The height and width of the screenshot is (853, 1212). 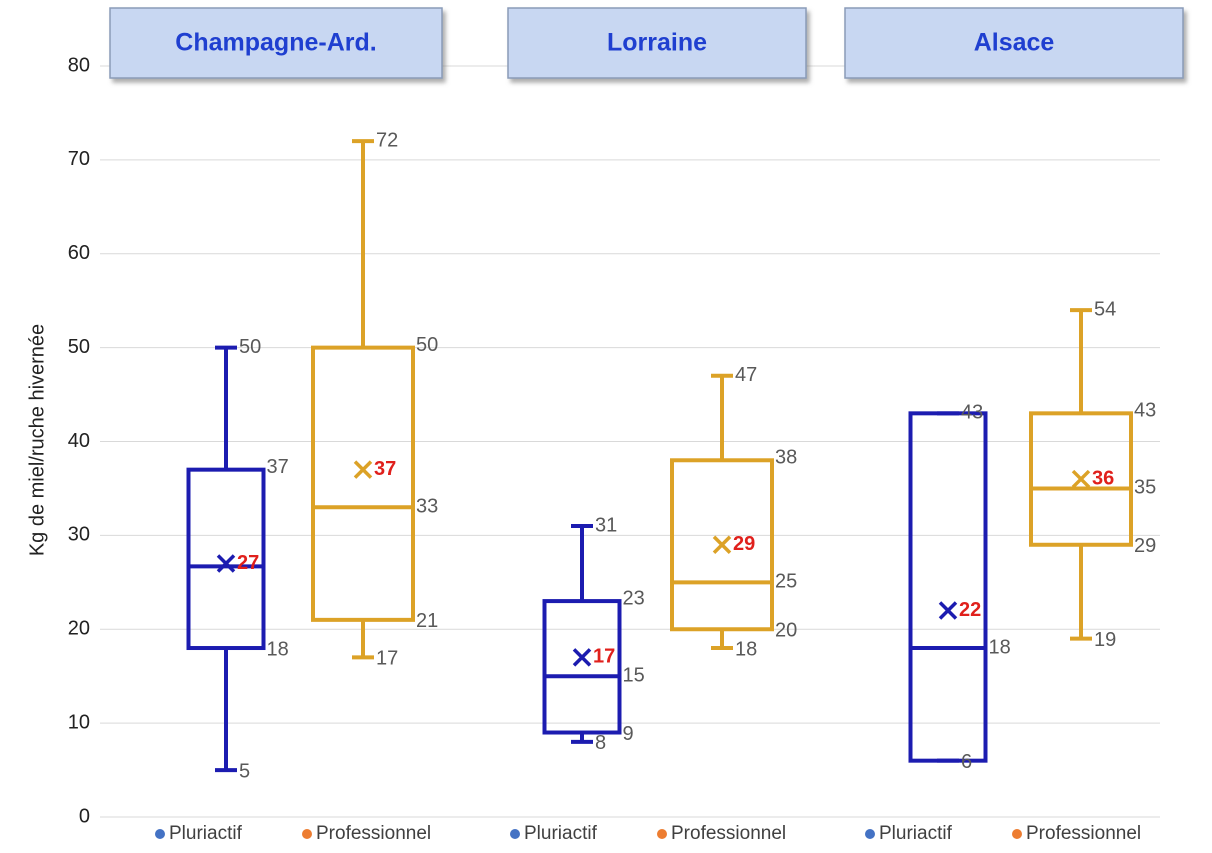 What do you see at coordinates (385, 469) in the screenshot?
I see `mean-label: 37` at bounding box center [385, 469].